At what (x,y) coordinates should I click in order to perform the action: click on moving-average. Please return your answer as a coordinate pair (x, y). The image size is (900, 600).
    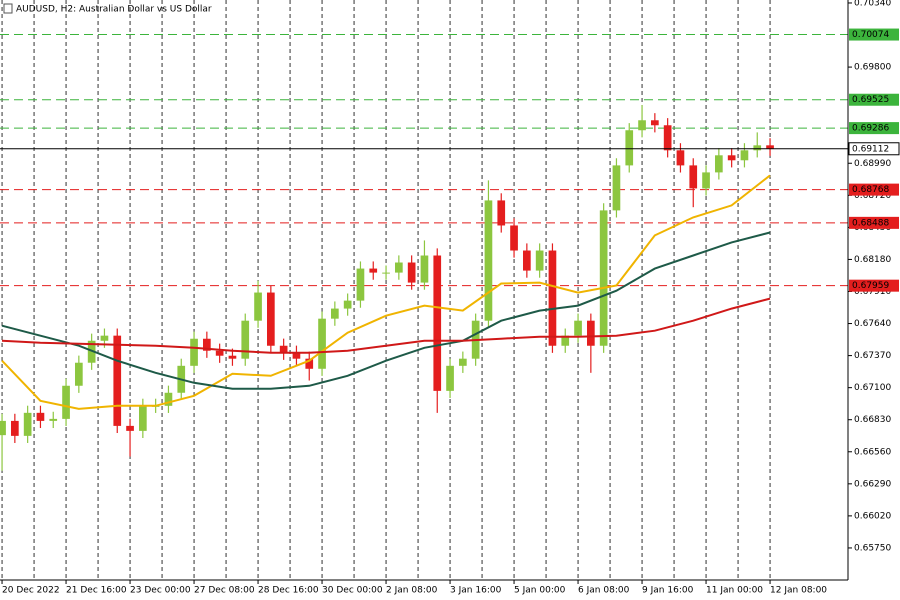
    Looking at the image, I should click on (386, 325).